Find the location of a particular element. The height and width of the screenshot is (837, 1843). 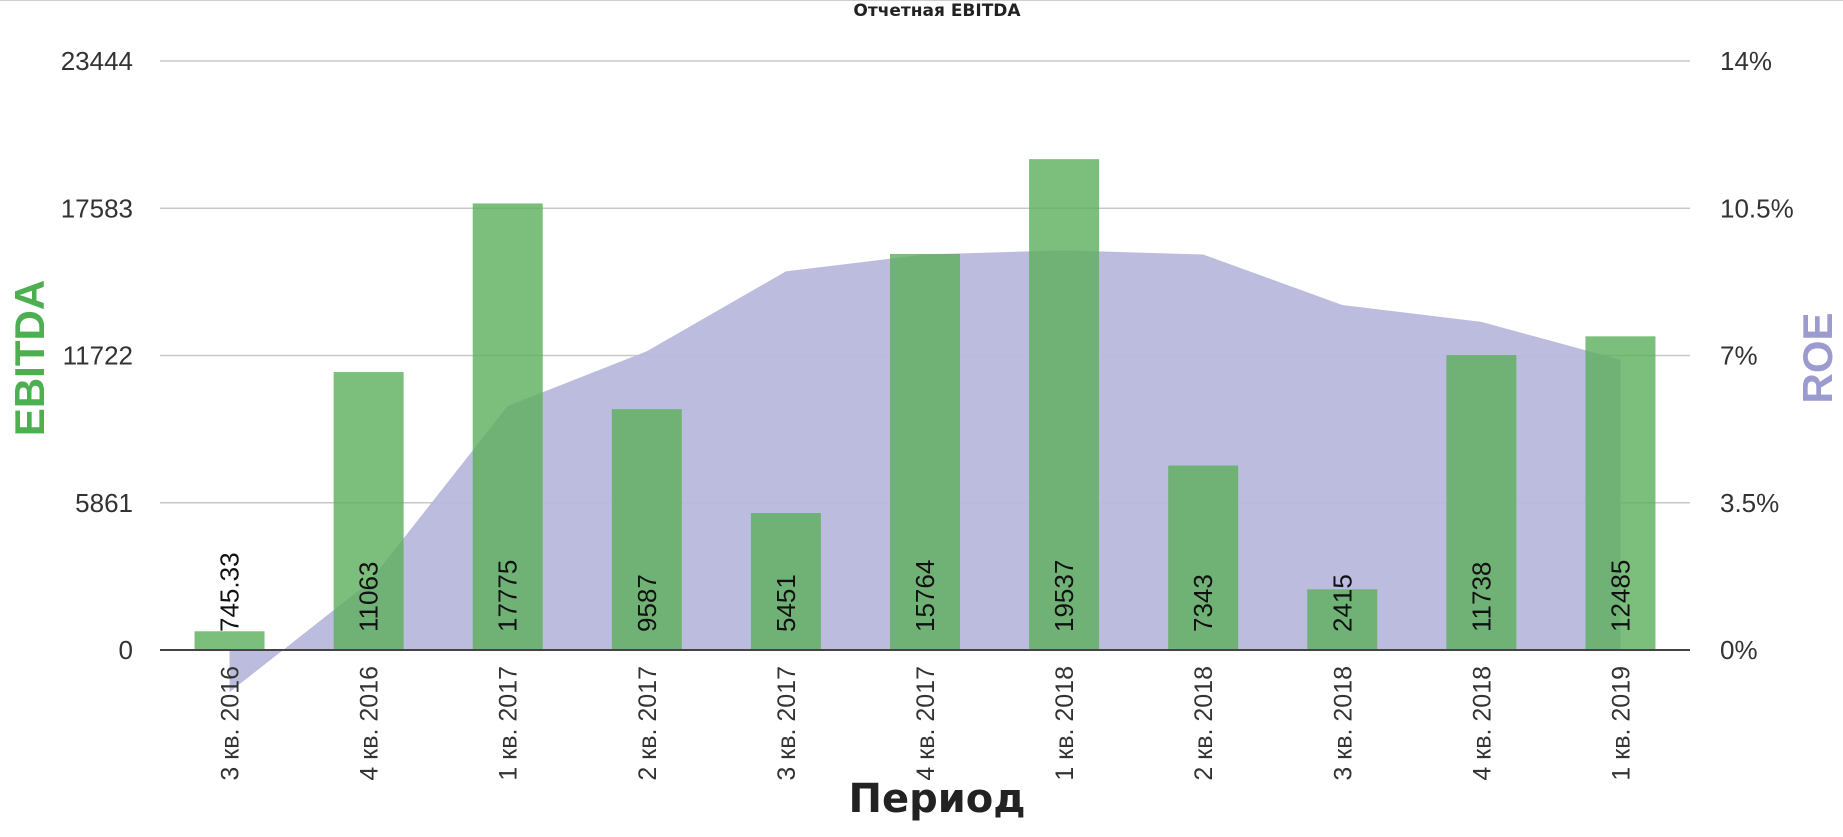

category-label: 2 кв. 2017 is located at coordinates (648, 723).